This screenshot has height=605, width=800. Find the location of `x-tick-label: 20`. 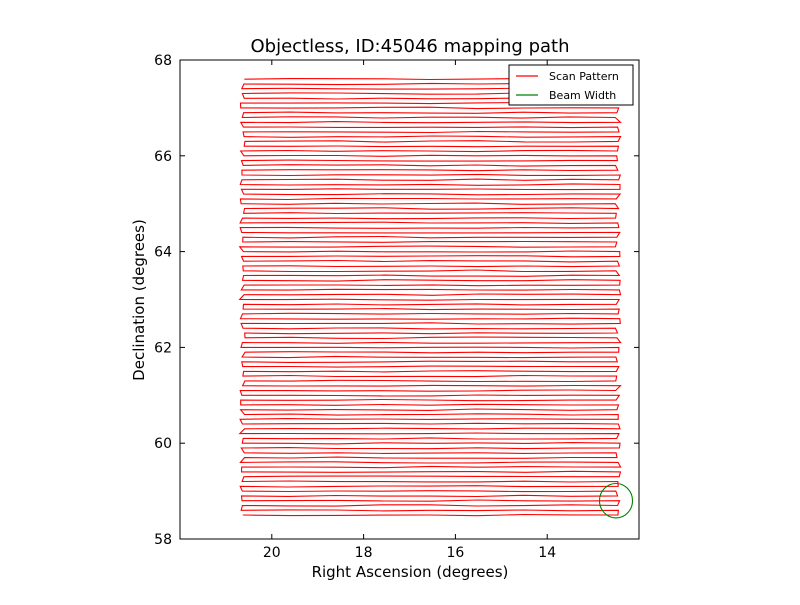

x-tick-label: 20 is located at coordinates (272, 553).